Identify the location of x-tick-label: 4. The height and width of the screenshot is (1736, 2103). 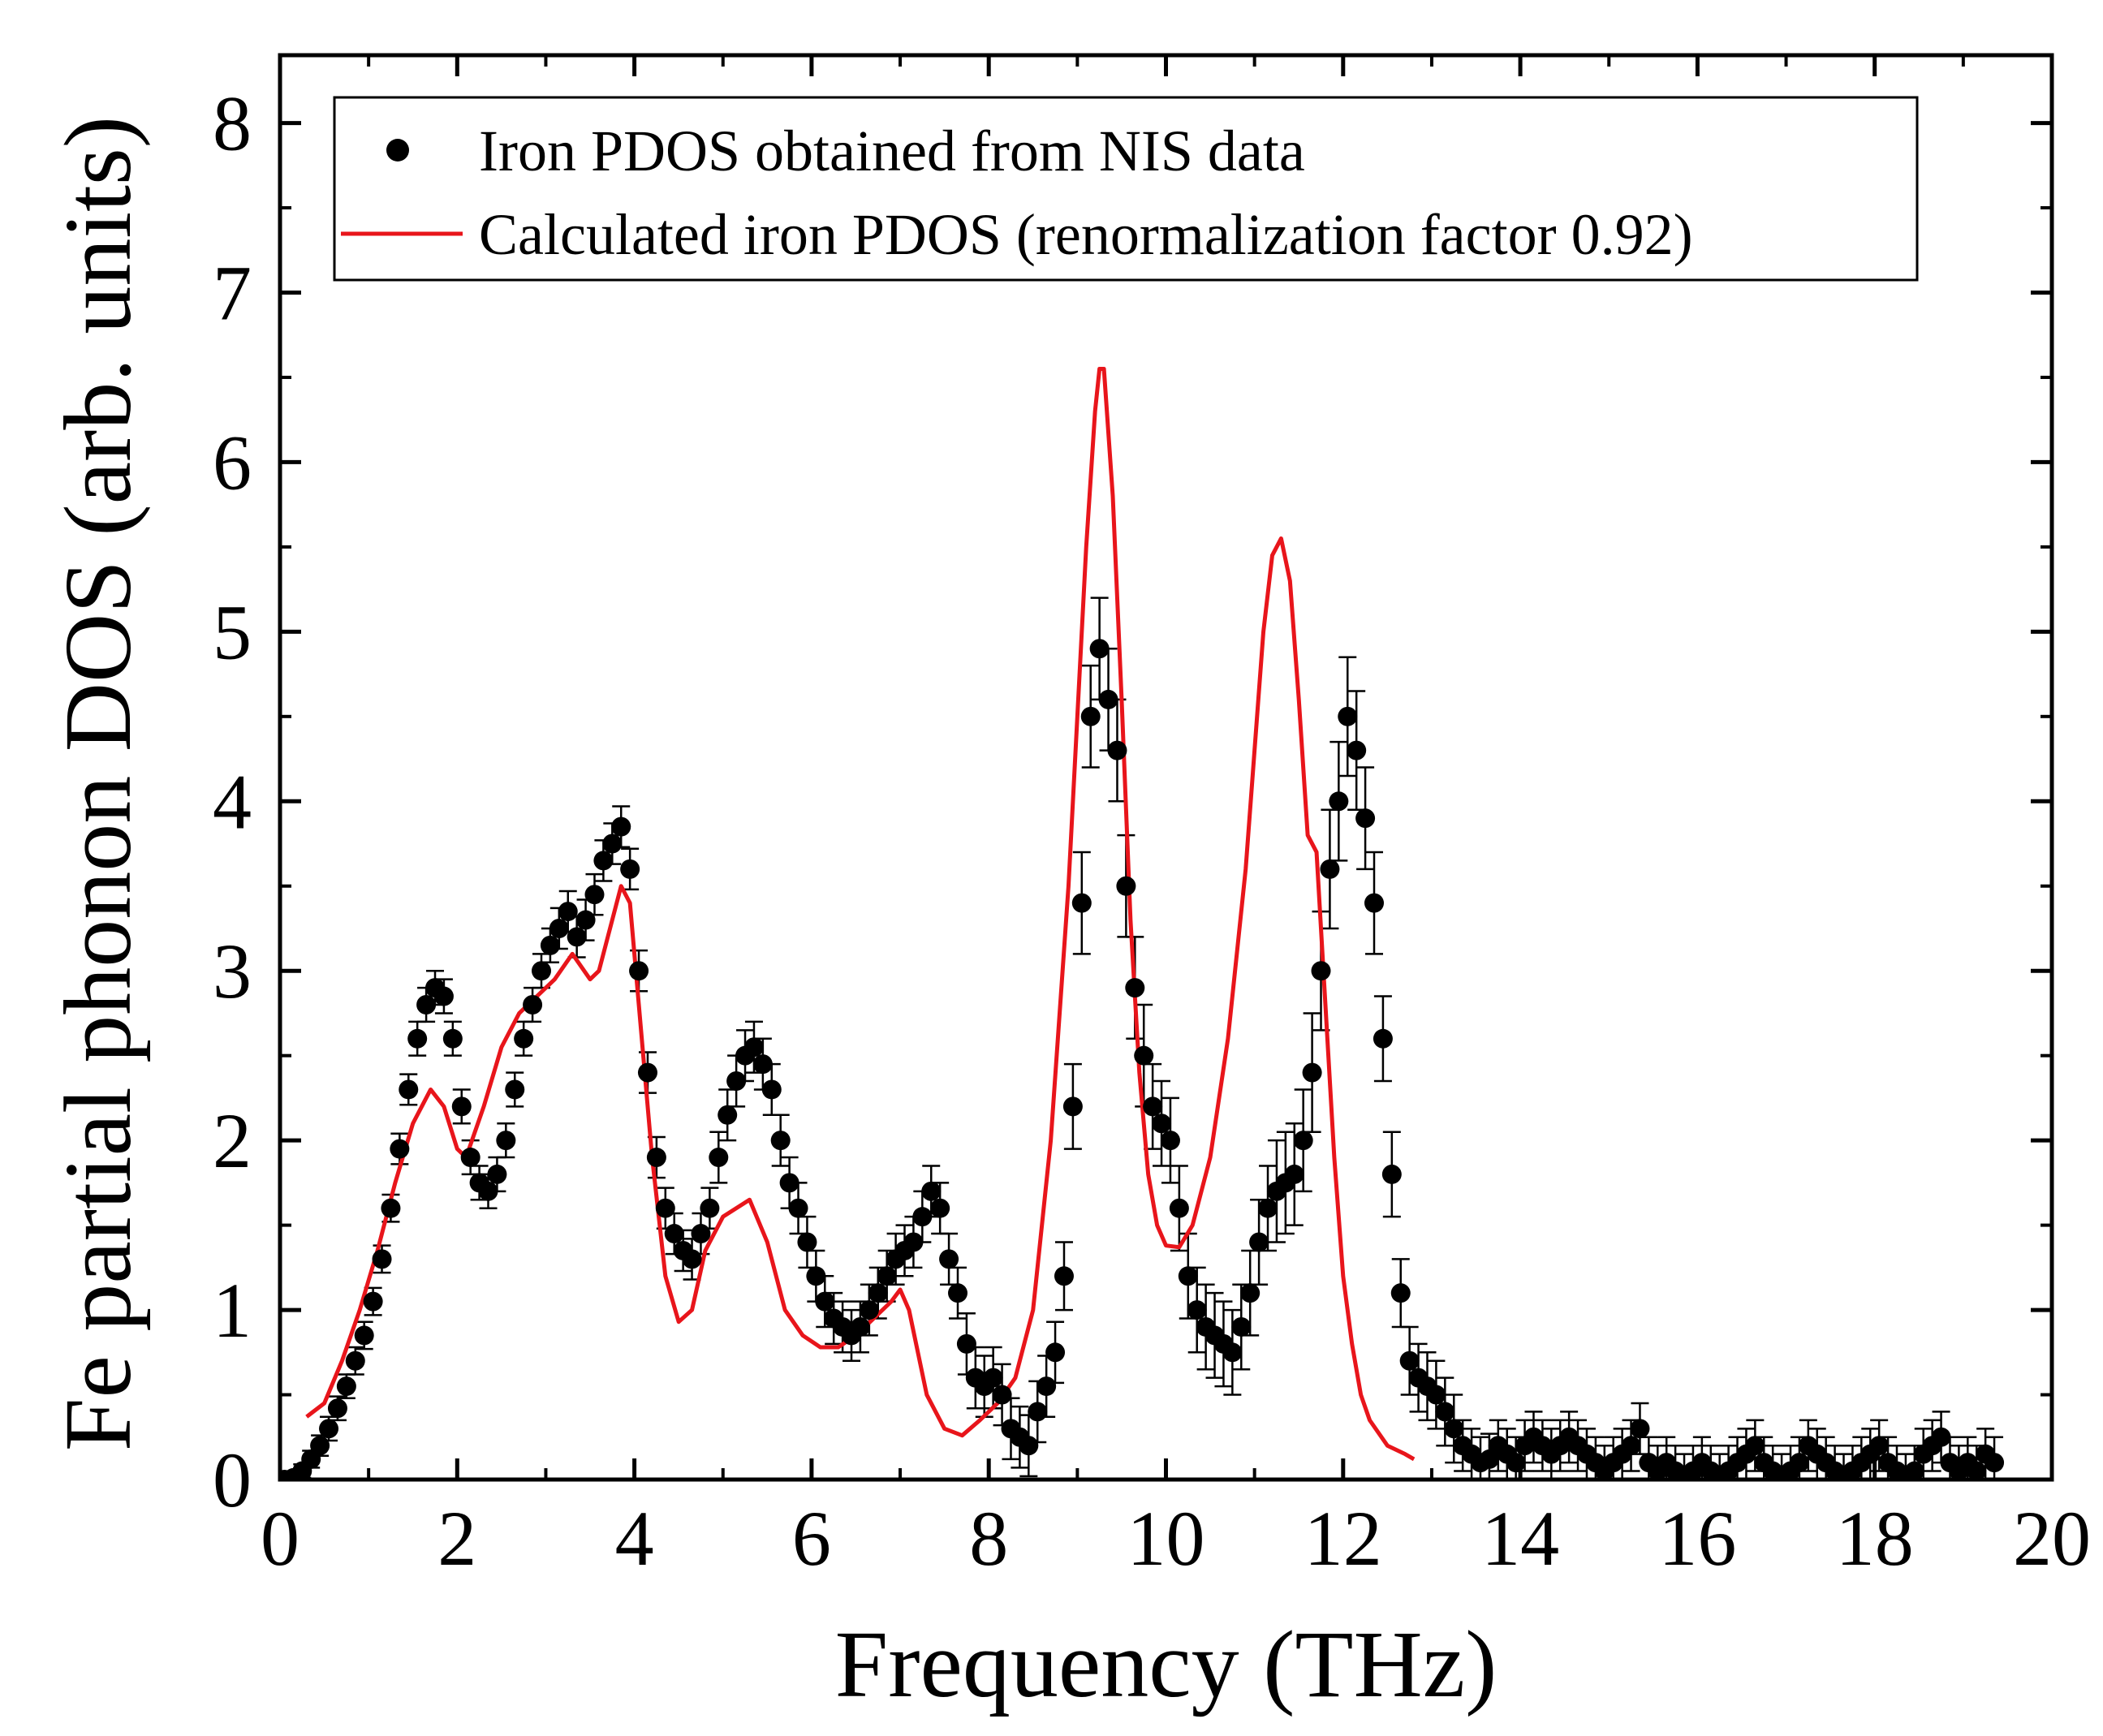
(635, 1539).